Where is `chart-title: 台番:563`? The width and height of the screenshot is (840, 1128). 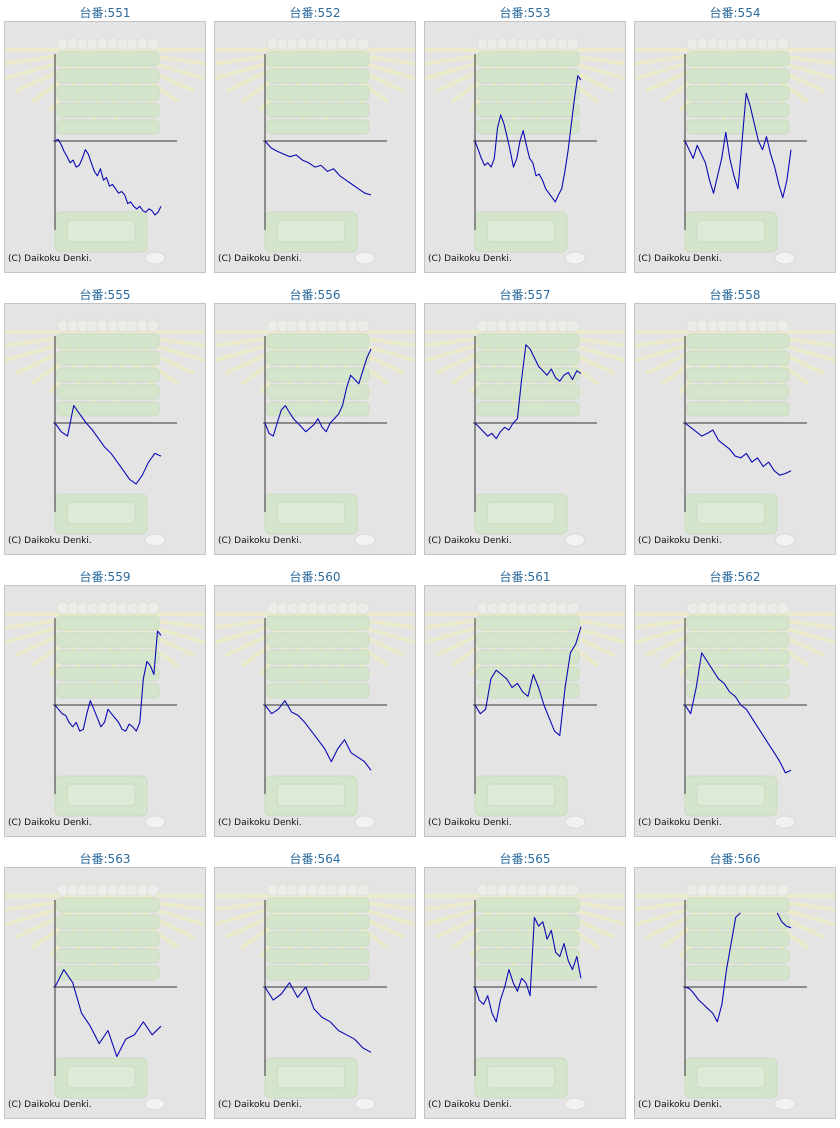
chart-title: 台番:563 is located at coordinates (105, 859).